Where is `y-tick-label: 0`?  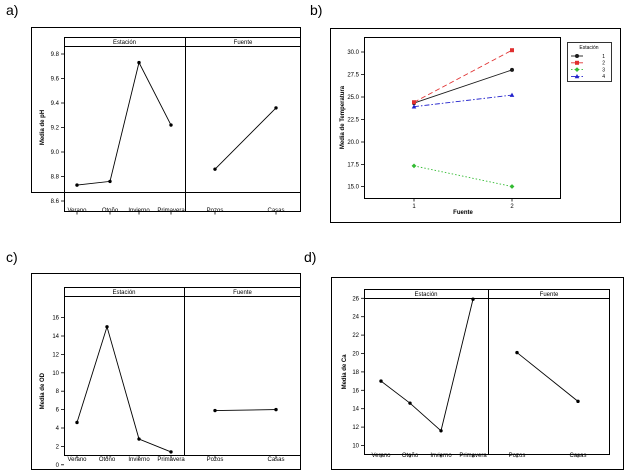
y-tick-label: 0 is located at coordinates (58, 466).